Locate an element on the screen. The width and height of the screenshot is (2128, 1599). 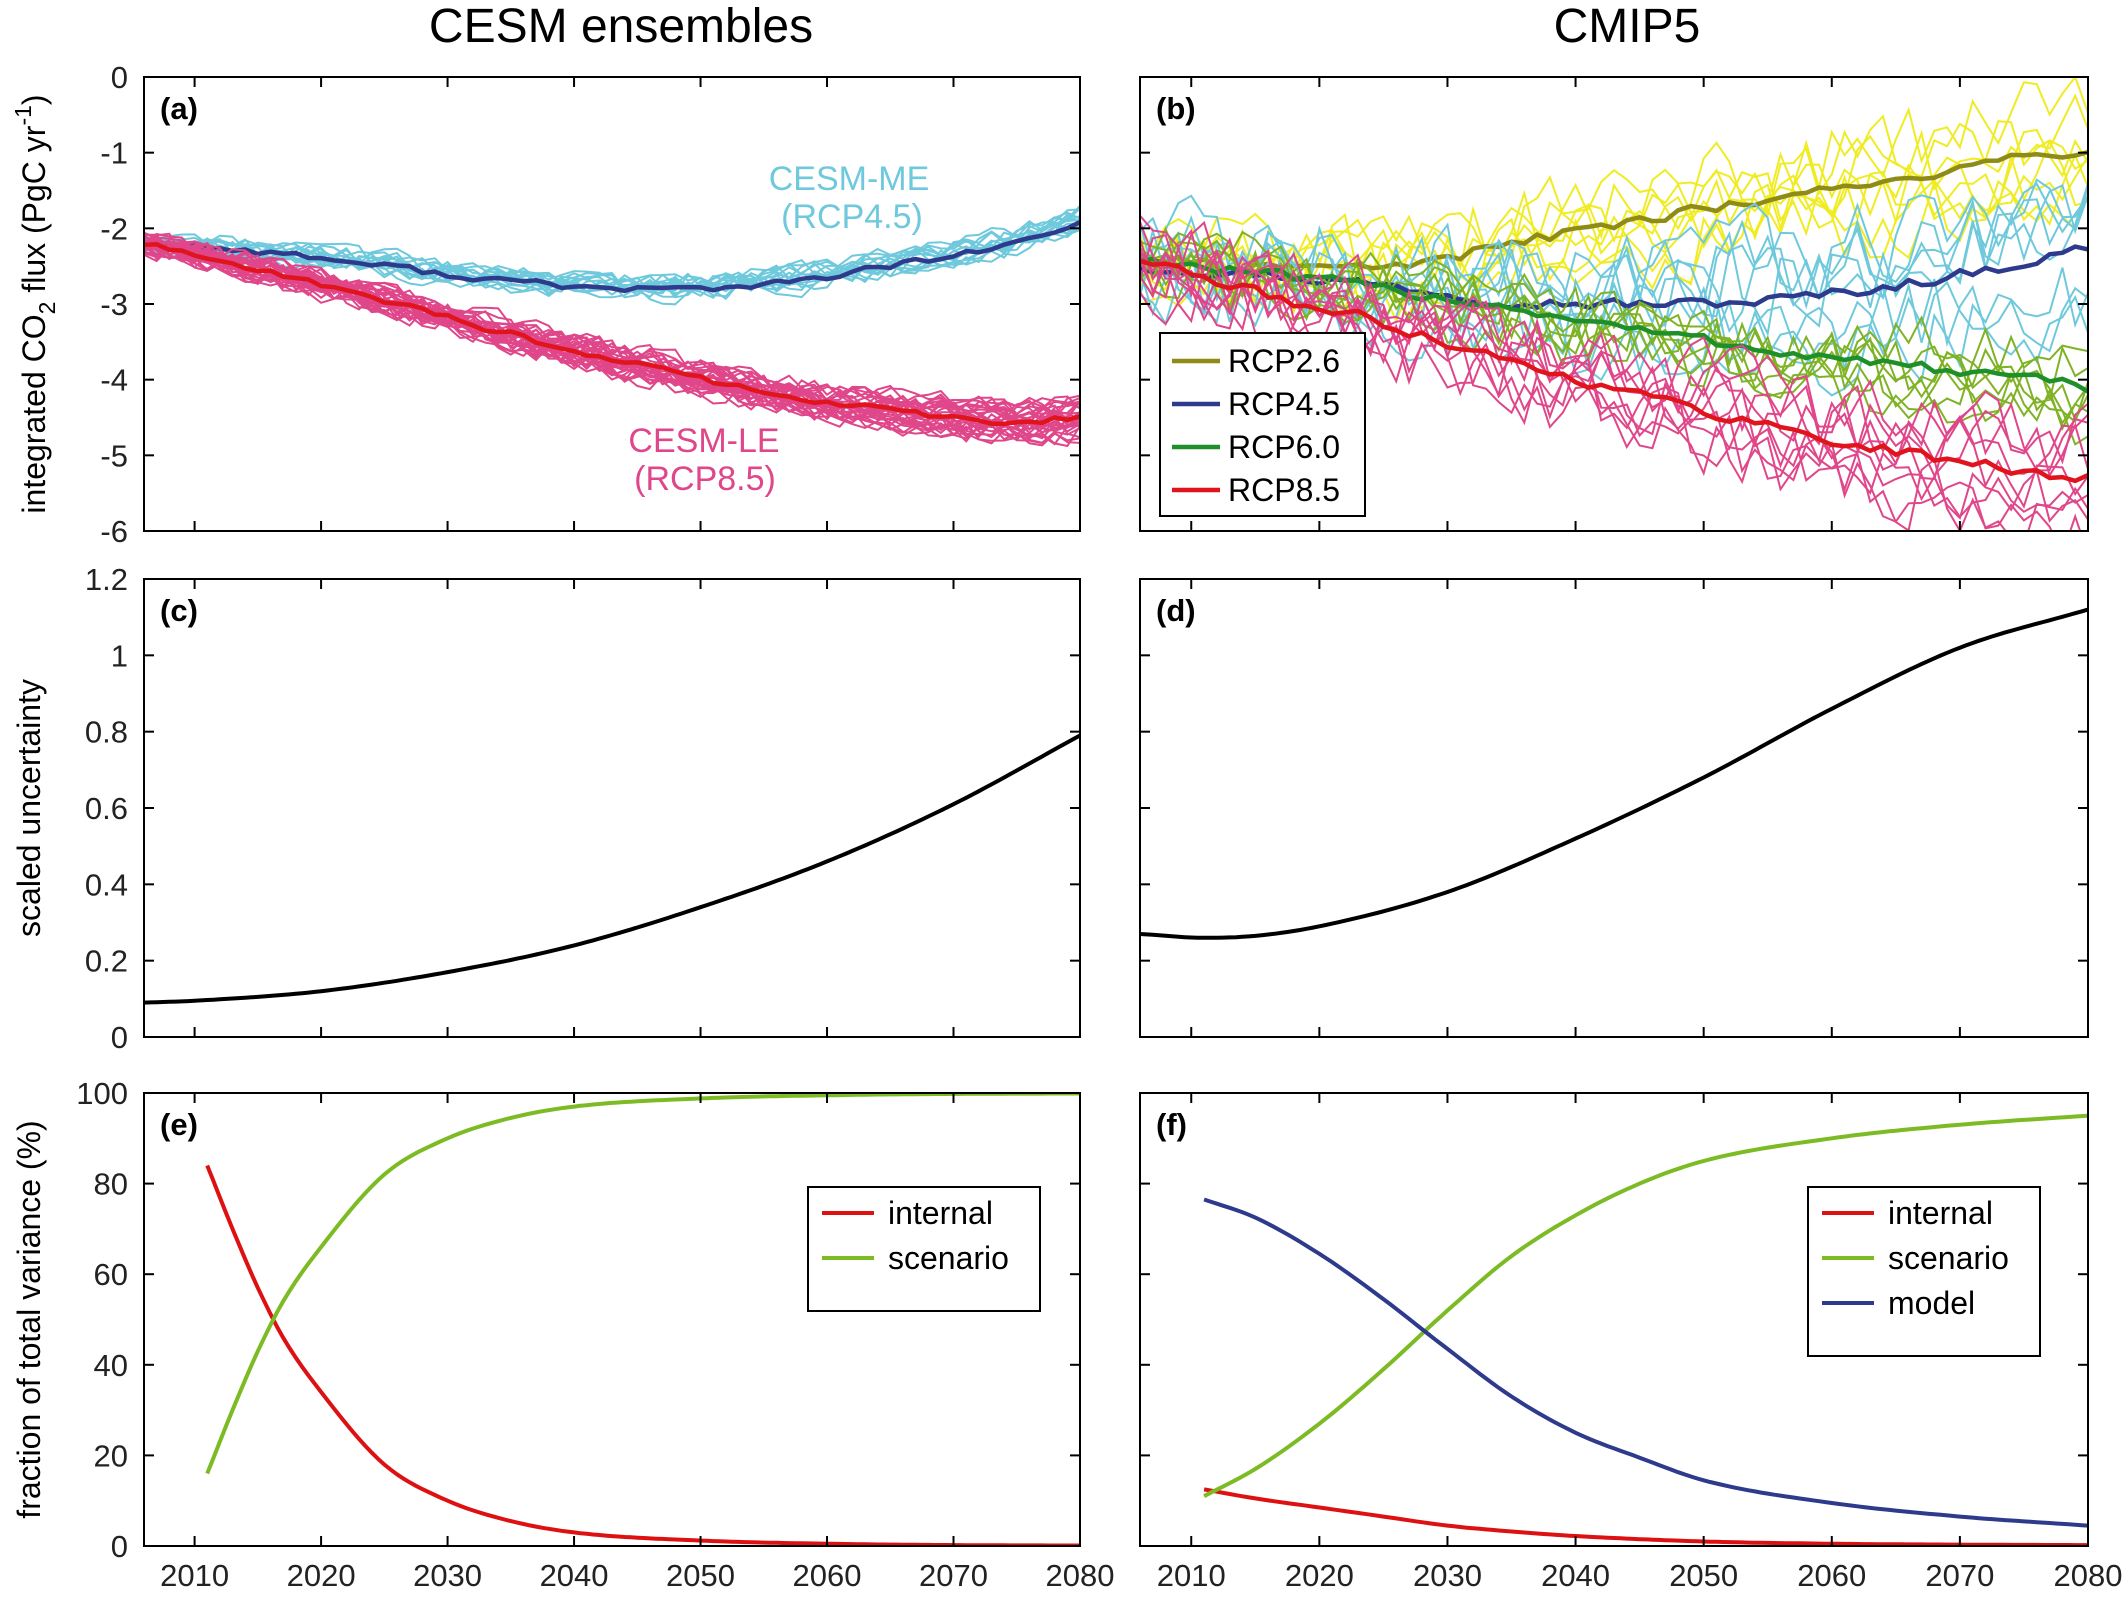
legend-label: RCP2.6 is located at coordinates (1284, 361).